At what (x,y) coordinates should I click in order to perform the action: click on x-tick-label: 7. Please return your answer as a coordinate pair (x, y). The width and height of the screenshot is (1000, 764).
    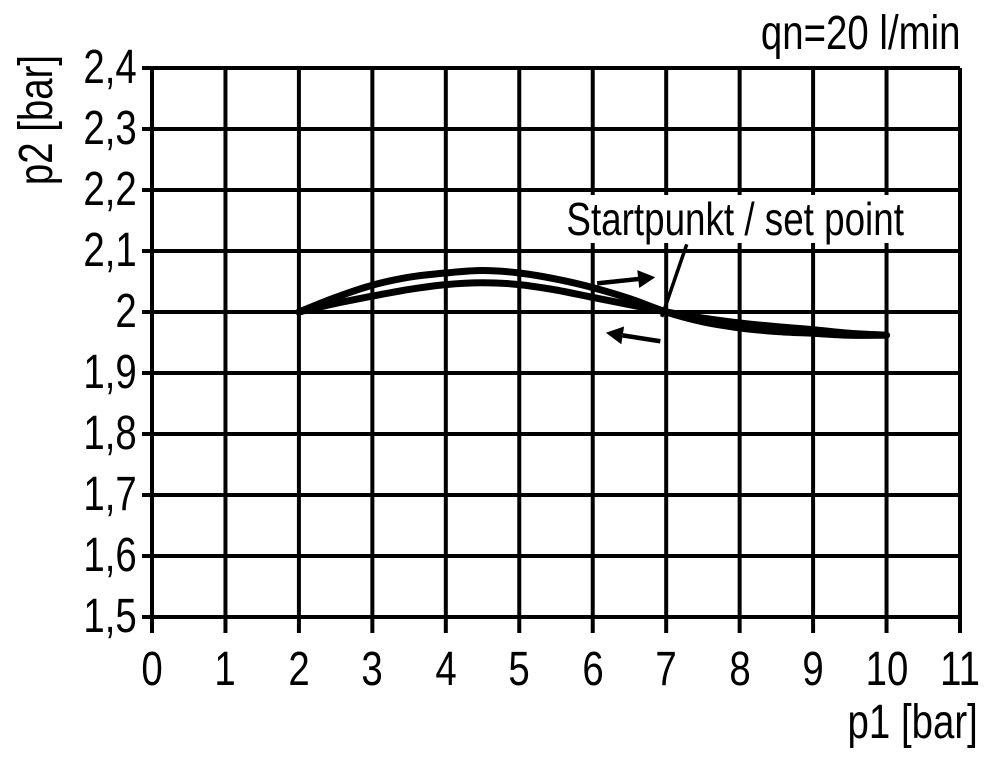
    Looking at the image, I should click on (666, 669).